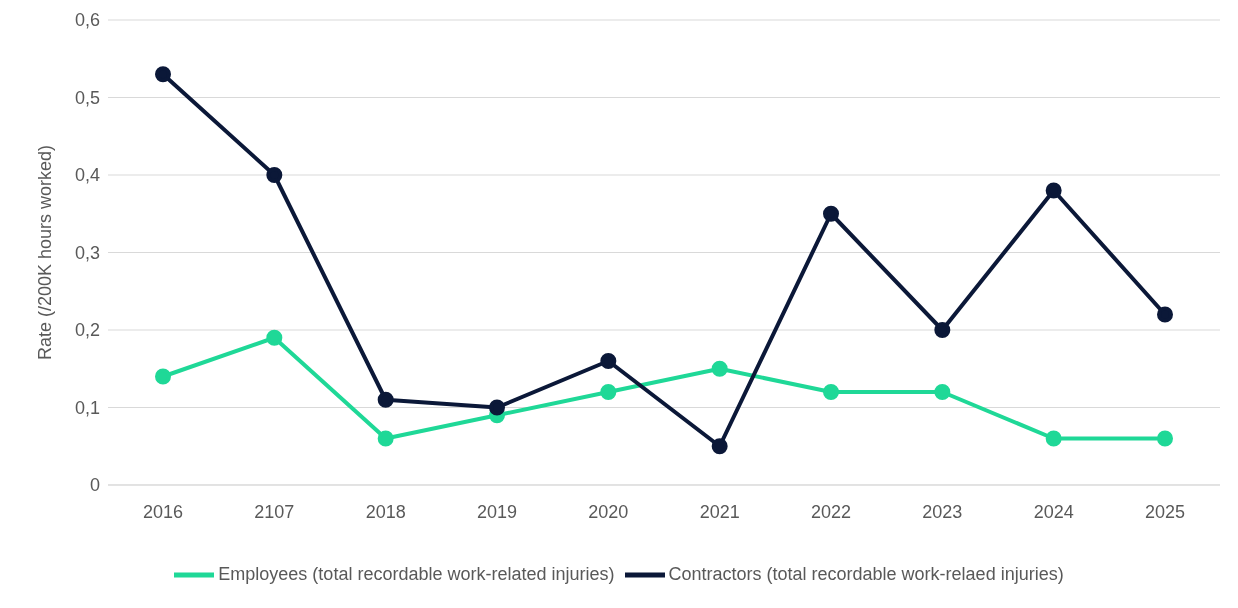  Describe the element at coordinates (87, 407) in the screenshot. I see `y-tick-label: 0,1` at that location.